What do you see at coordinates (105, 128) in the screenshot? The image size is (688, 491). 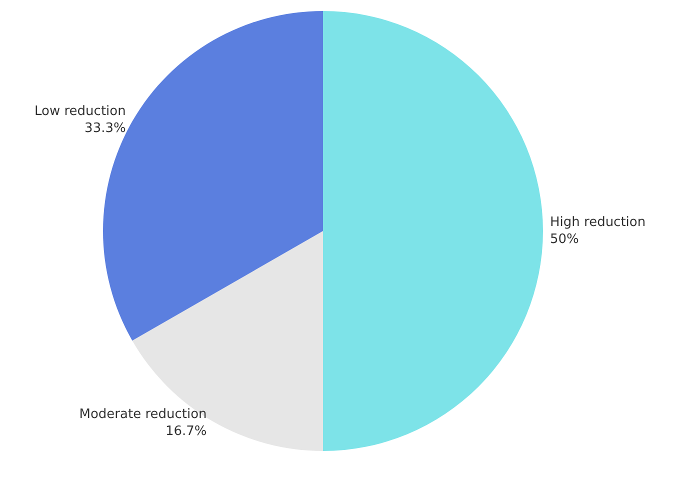 I see `data-label: 33.3%` at bounding box center [105, 128].